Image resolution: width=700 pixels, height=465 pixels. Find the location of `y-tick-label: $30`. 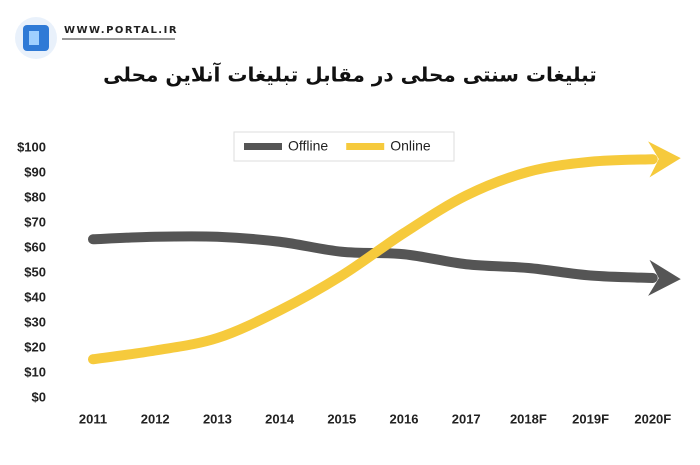

y-tick-label: $30 is located at coordinates (35, 321).